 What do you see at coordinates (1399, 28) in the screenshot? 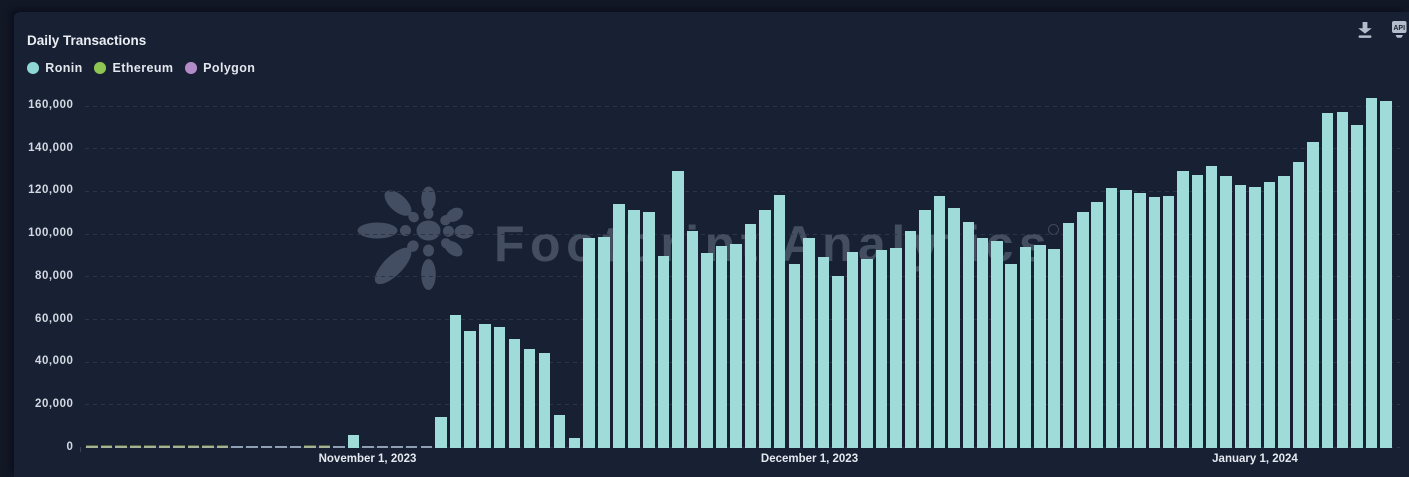
I see `svg-text: API` at bounding box center [1399, 28].